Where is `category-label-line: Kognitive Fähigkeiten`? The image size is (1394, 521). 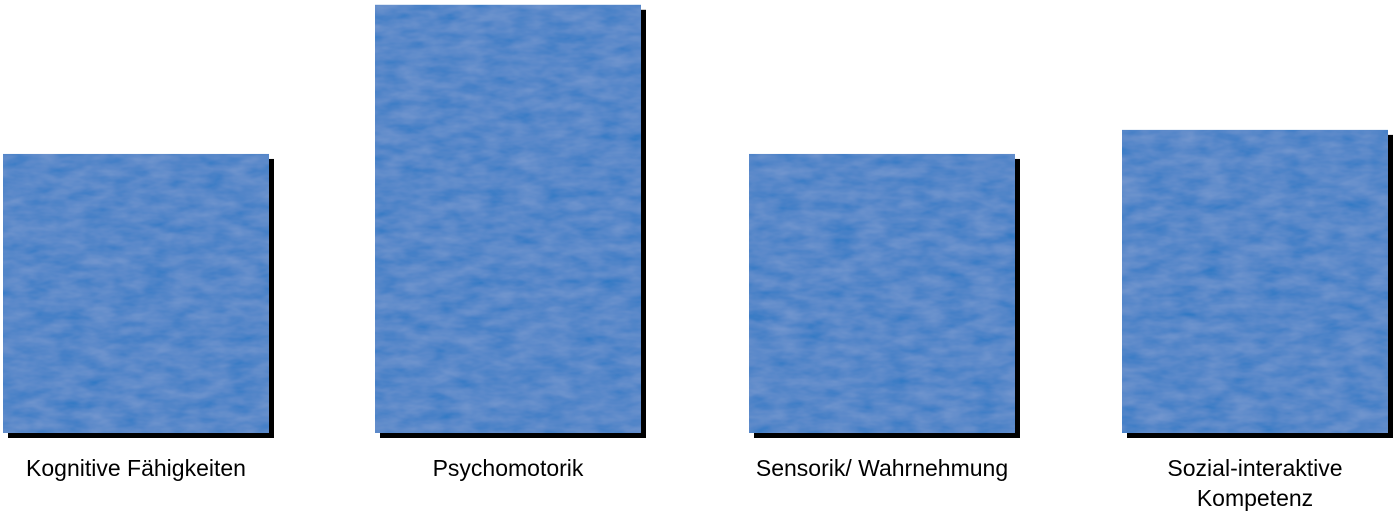
category-label-line: Kognitive Fähigkeiten is located at coordinates (136, 468).